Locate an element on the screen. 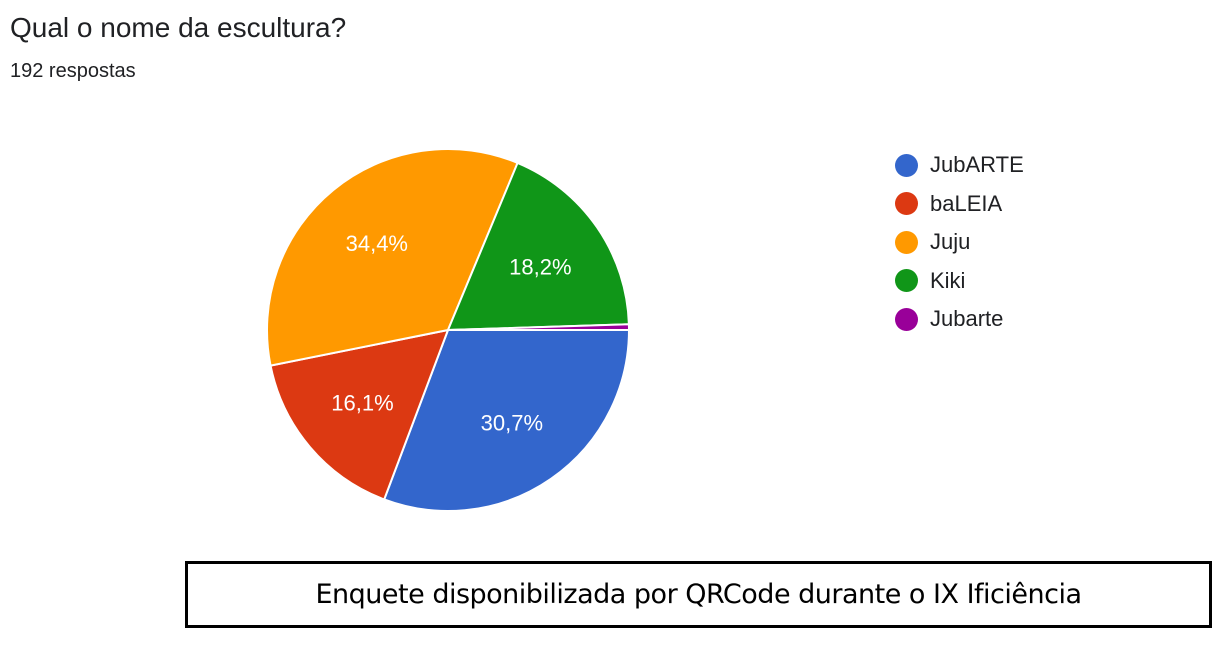  pie-slice-baleia is located at coordinates (359, 414).